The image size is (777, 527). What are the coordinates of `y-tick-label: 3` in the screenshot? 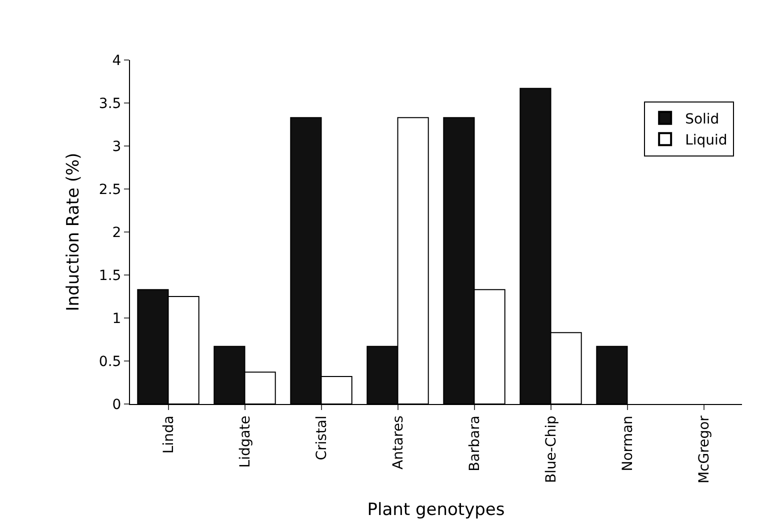 It's located at (117, 146).